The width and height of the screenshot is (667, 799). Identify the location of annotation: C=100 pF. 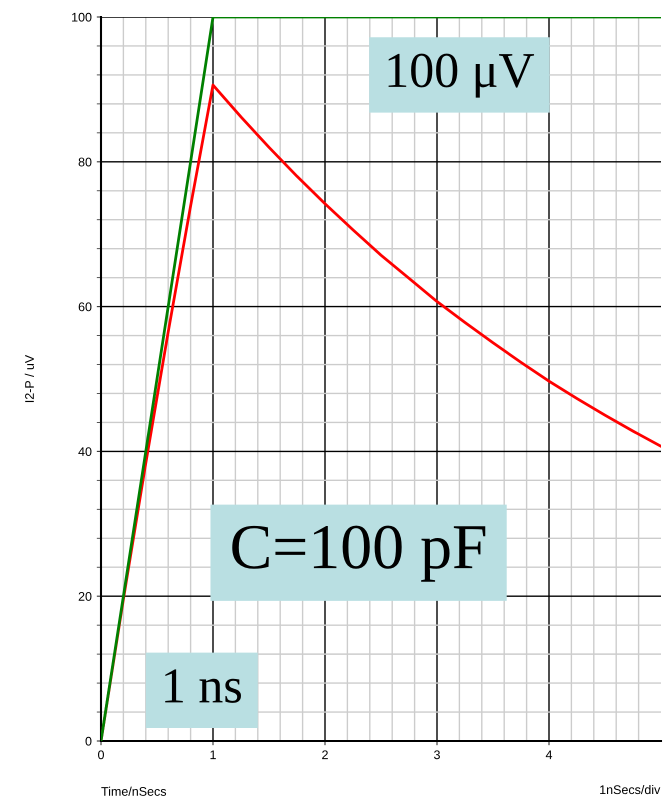
(359, 554).